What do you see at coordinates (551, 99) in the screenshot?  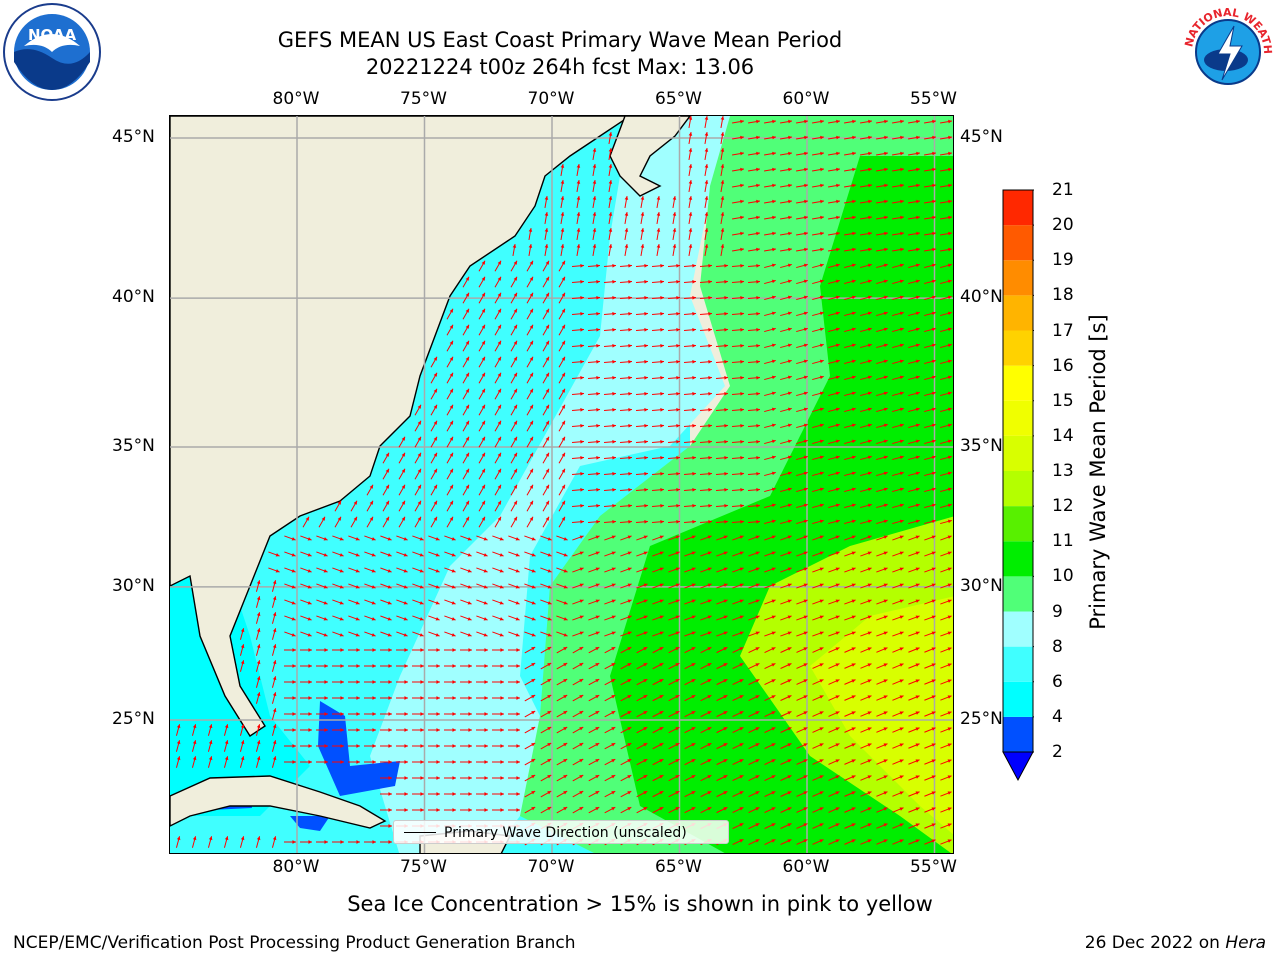 I see `lon-tick-label: 70°W` at bounding box center [551, 99].